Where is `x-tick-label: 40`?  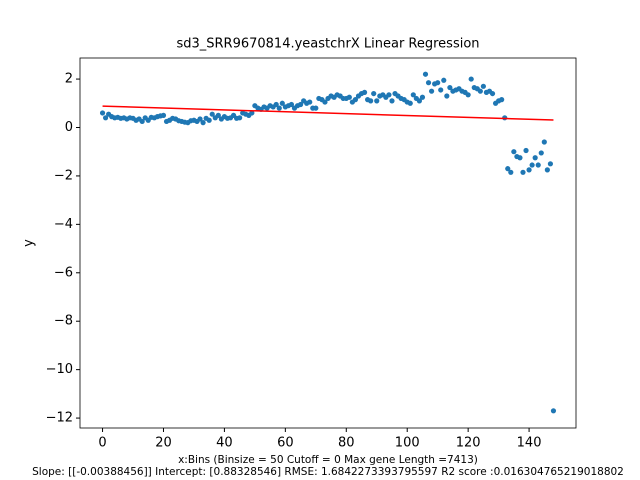
x-tick-label: 40 is located at coordinates (224, 443).